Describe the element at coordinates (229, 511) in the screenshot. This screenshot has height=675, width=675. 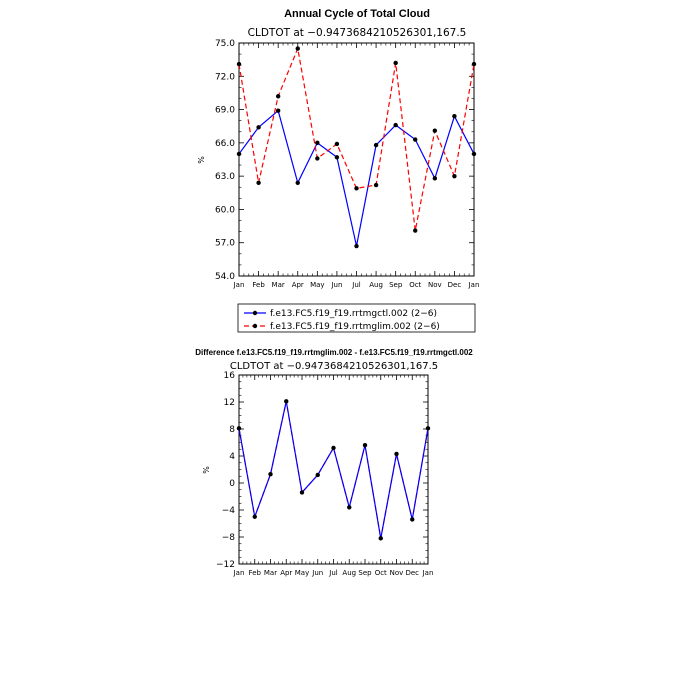
I see `y-tick-label: −4` at that location.